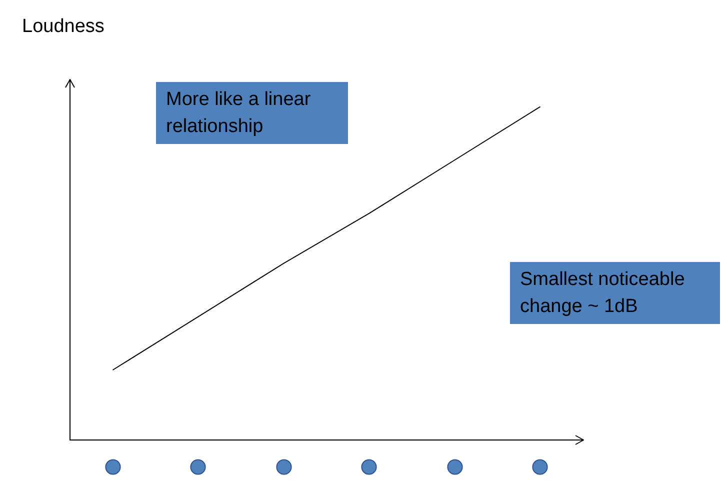  Describe the element at coordinates (615, 293) in the screenshot. I see `annotation: Smallest noticeable change ~ 1dB` at that location.